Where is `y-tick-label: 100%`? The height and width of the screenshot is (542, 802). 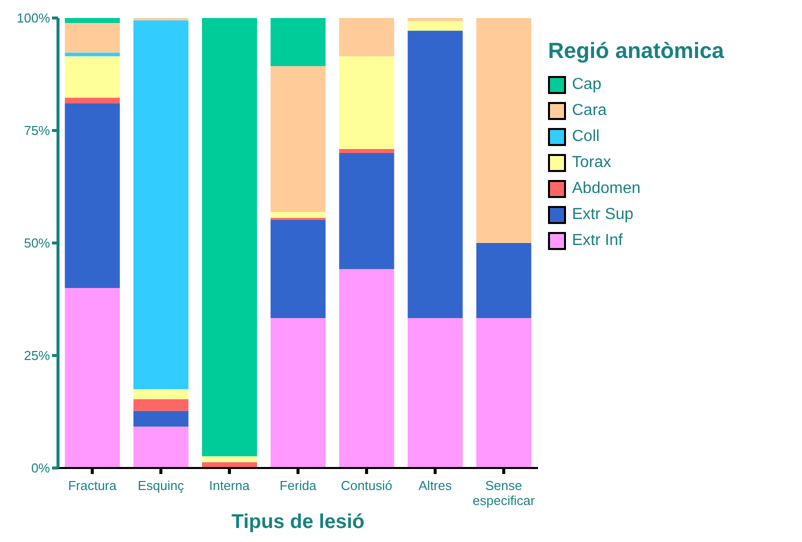
y-tick-label: 100% is located at coordinates (33, 18).